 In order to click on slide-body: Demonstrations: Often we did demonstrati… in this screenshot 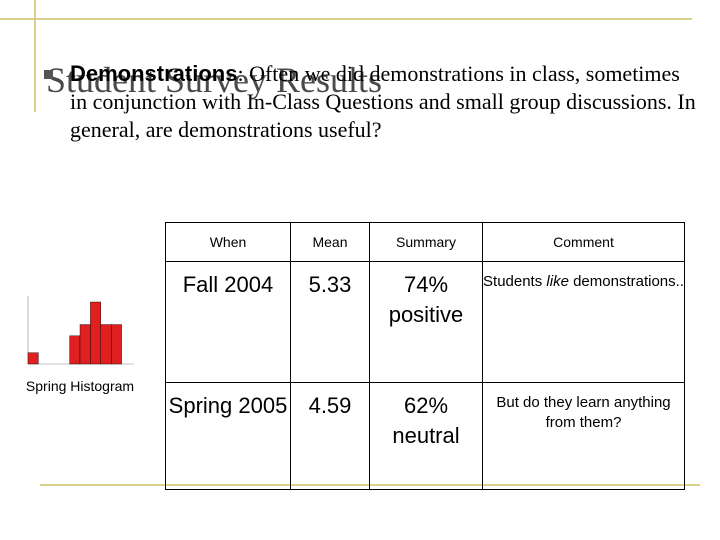, I will do `click(385, 102)`.